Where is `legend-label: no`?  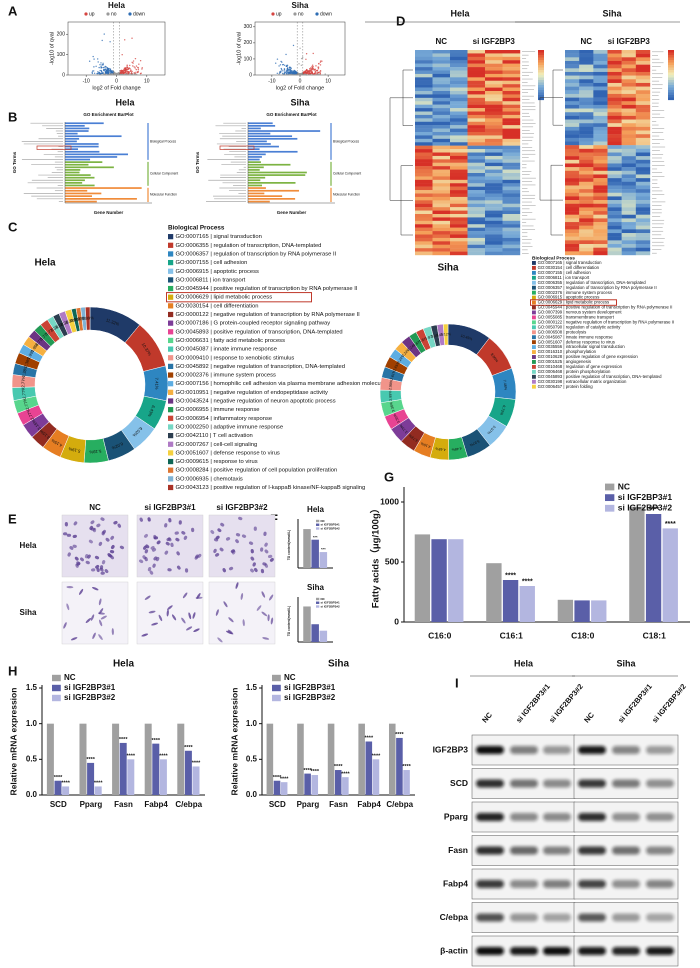 legend-label: no is located at coordinates (114, 14).